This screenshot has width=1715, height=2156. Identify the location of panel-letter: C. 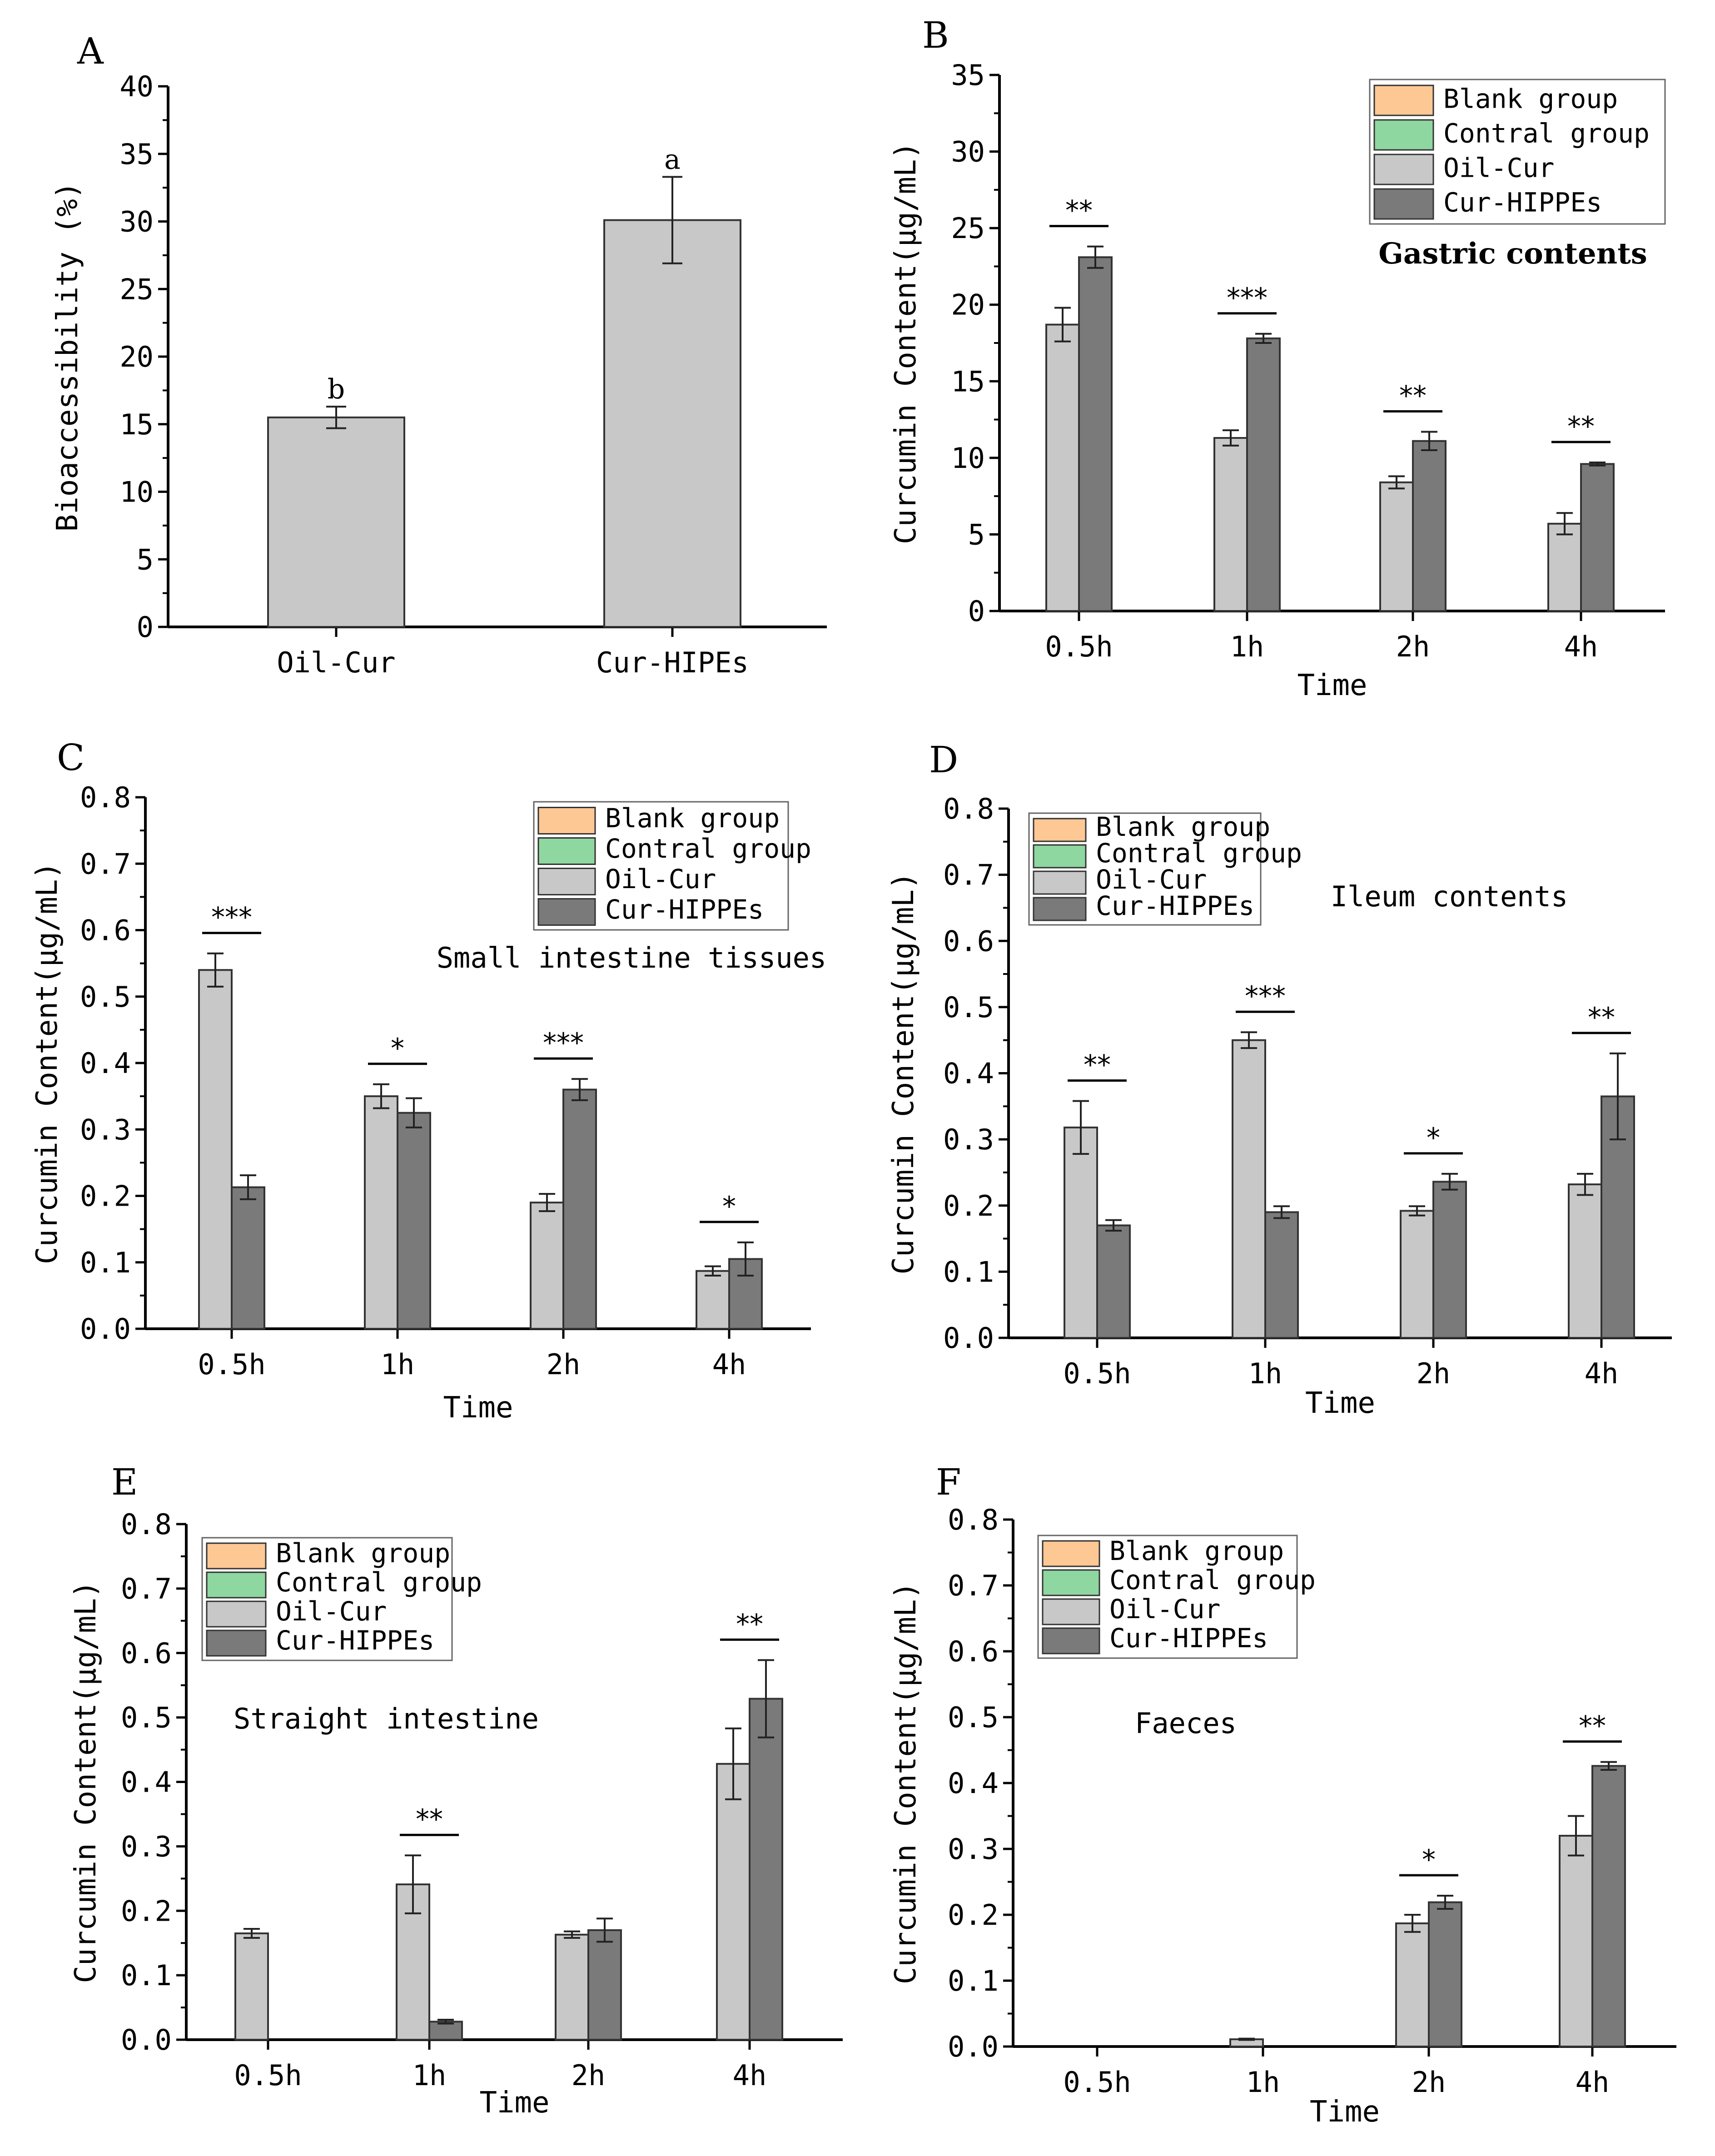
(71, 758).